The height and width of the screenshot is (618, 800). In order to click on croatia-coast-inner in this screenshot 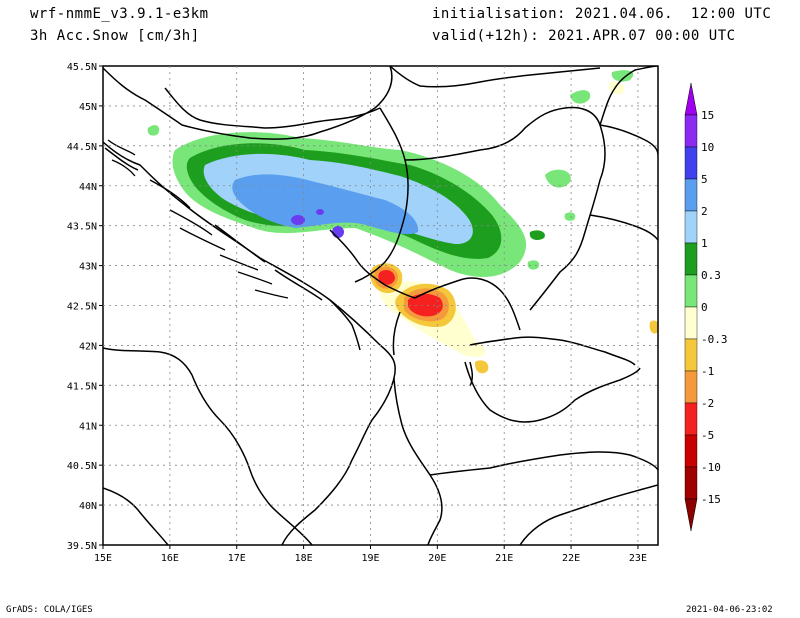, I will do `click(213, 224)`.